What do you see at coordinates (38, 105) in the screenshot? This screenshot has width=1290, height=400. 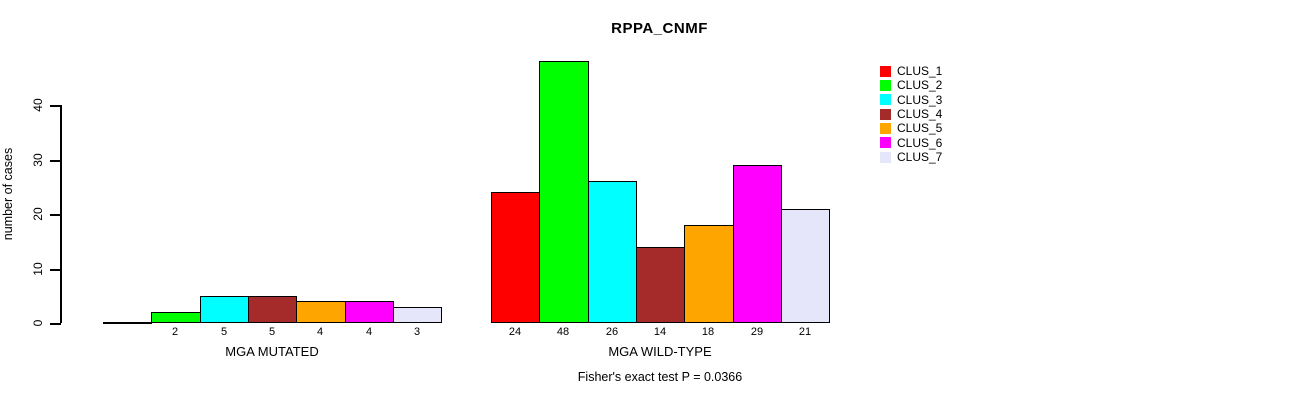 I see `y-axis-tick-label: 40` at bounding box center [38, 105].